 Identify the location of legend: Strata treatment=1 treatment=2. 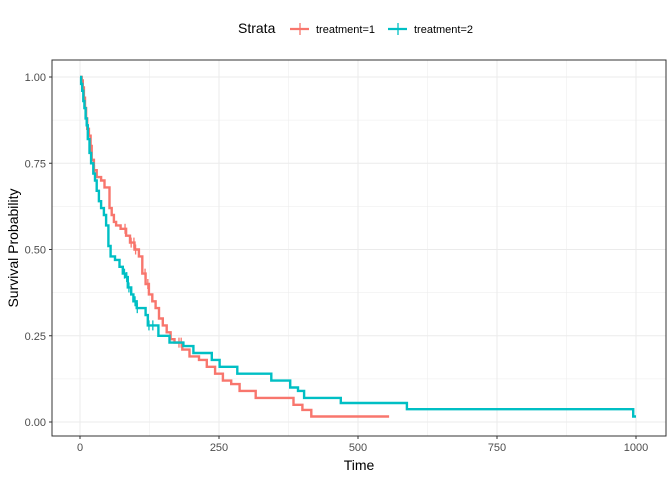
(355, 28).